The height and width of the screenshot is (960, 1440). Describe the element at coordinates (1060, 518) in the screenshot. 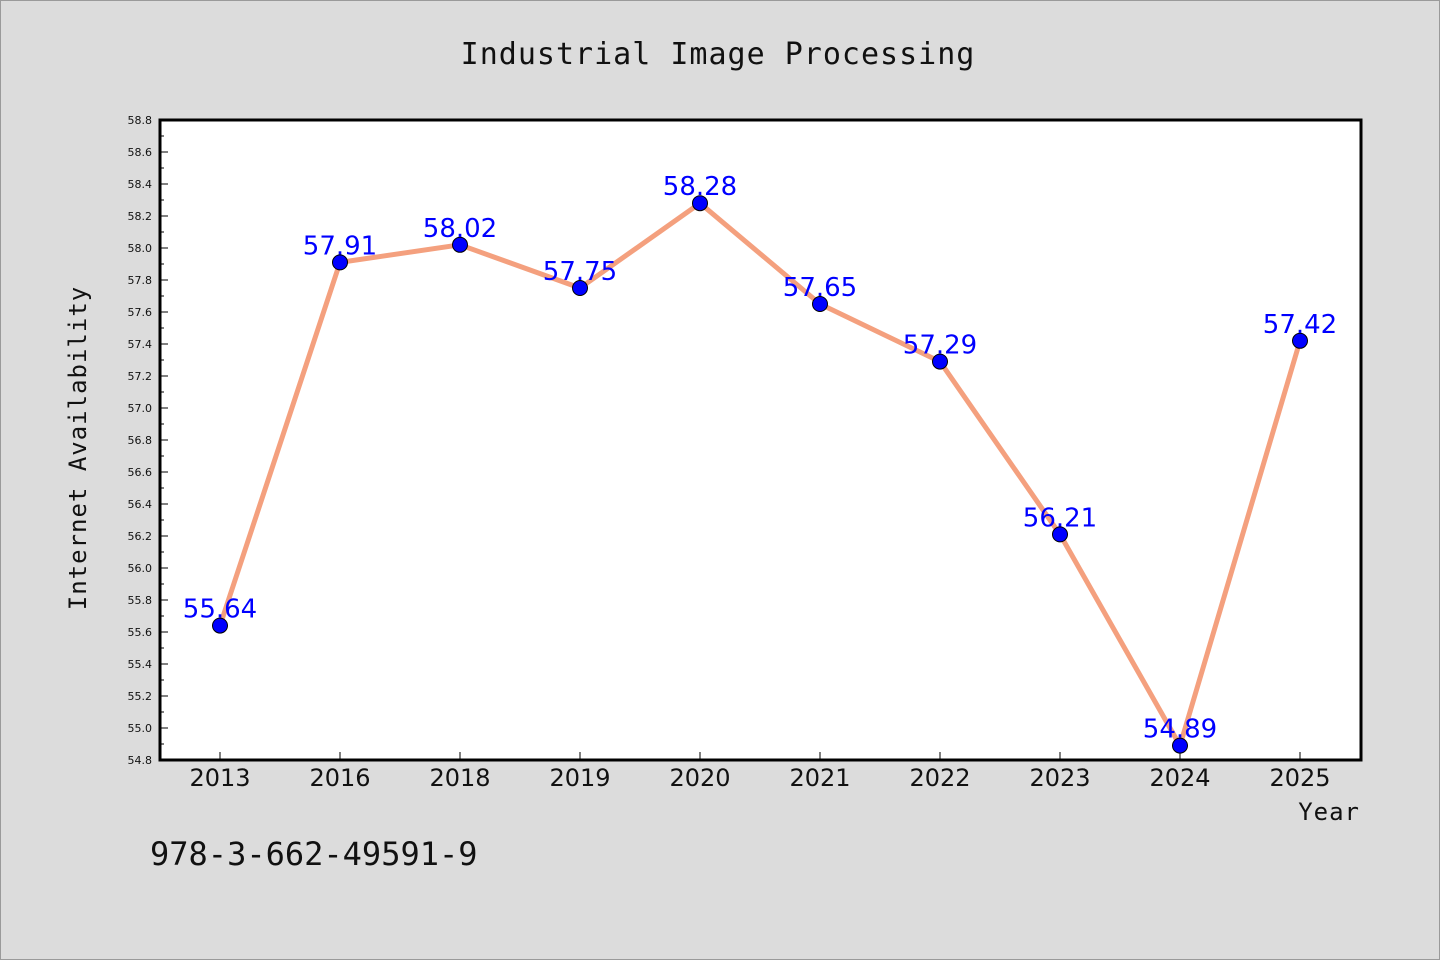

I see `data-label: 56.21` at that location.